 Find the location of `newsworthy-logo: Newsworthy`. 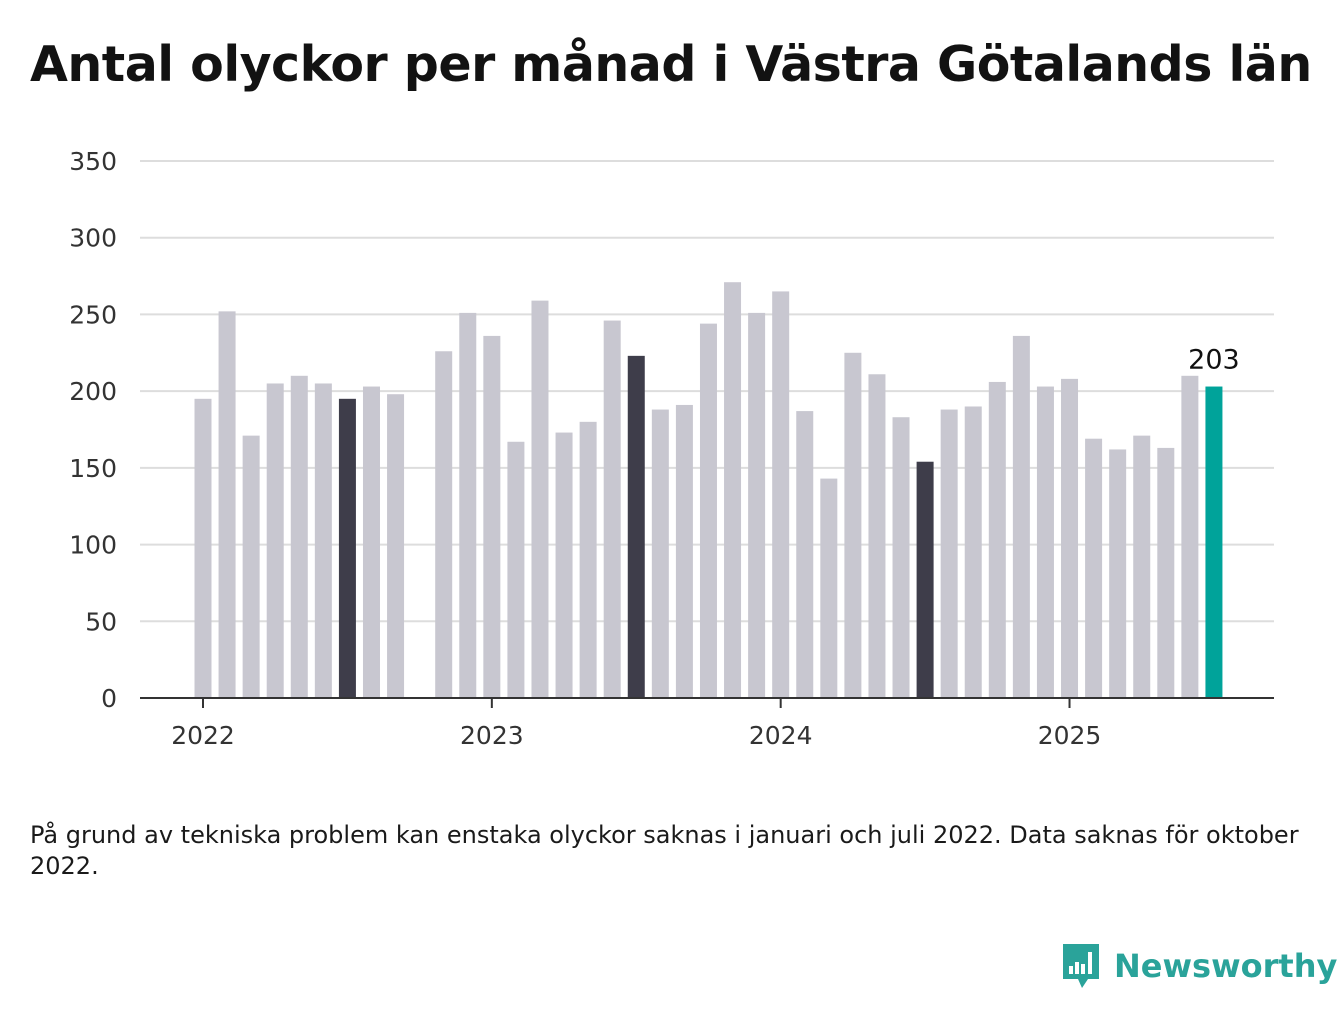

newsworthy-logo: Newsworthy is located at coordinates (1198, 966).